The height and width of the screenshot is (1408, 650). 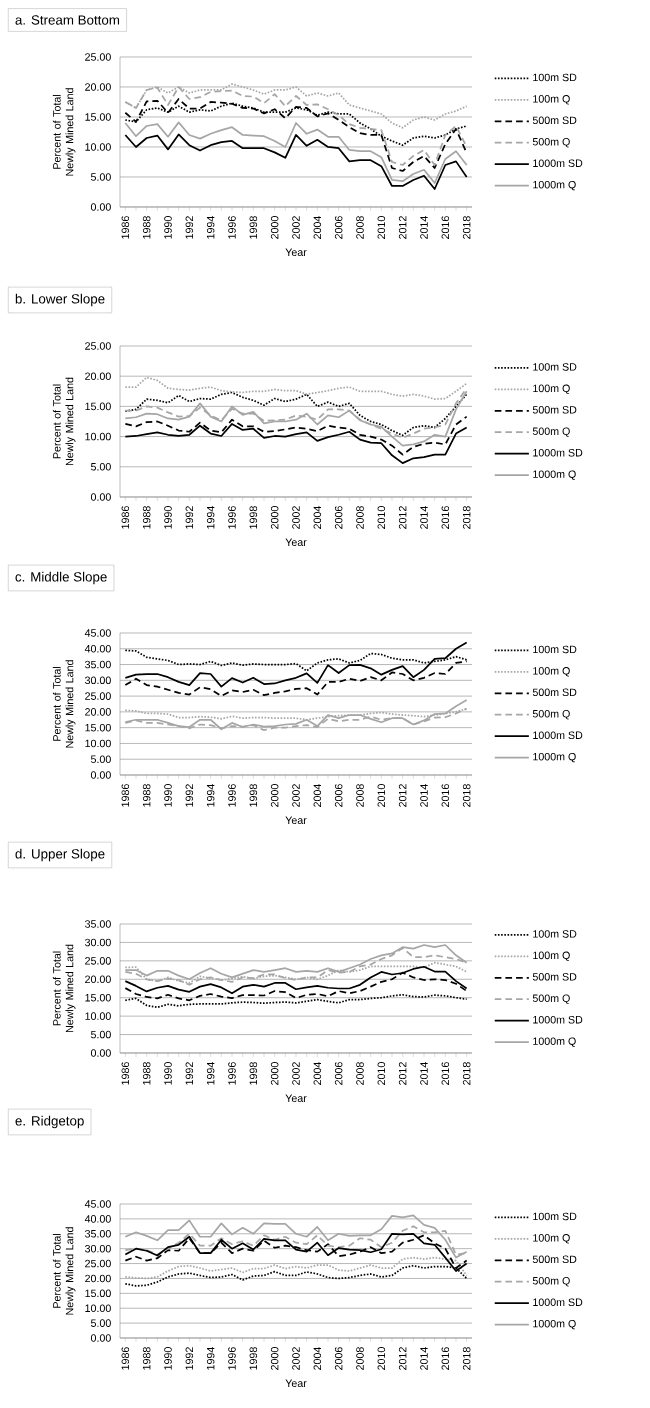 What do you see at coordinates (60, 300) in the screenshot?
I see `chart-title: b. Lower Slope` at bounding box center [60, 300].